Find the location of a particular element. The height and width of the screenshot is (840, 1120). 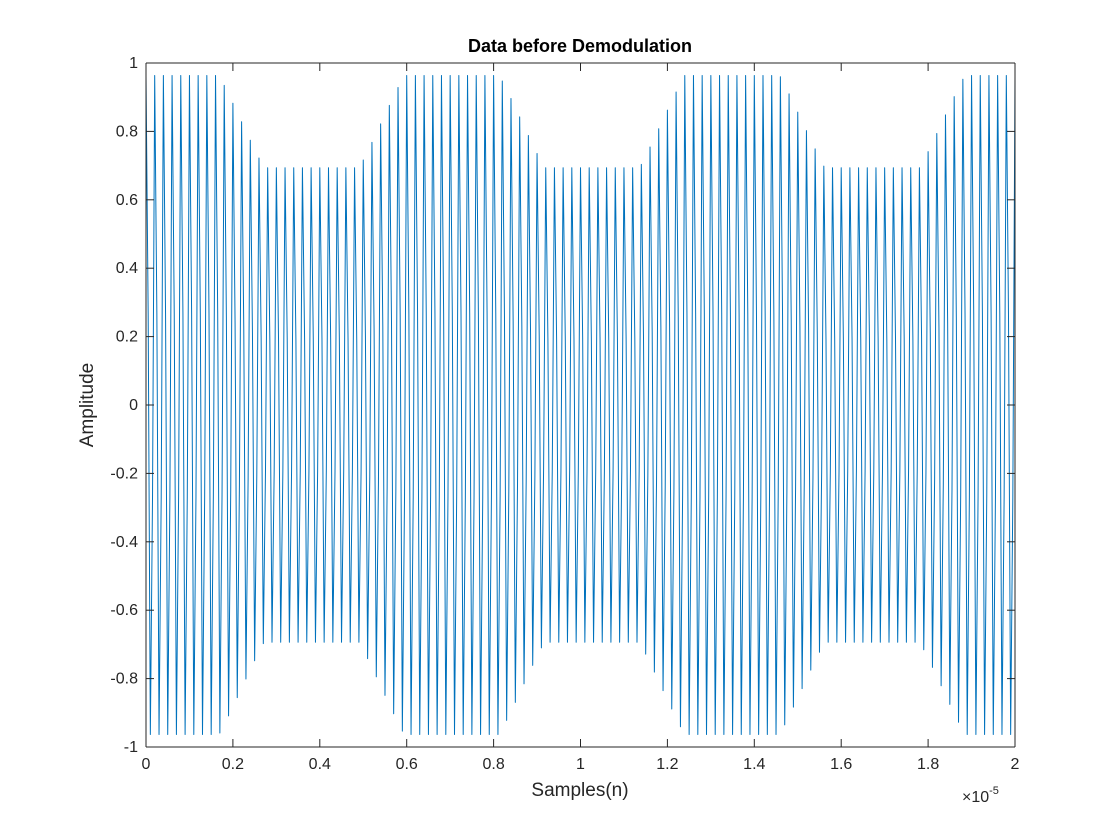

x-tick-label: 0 is located at coordinates (146, 764).